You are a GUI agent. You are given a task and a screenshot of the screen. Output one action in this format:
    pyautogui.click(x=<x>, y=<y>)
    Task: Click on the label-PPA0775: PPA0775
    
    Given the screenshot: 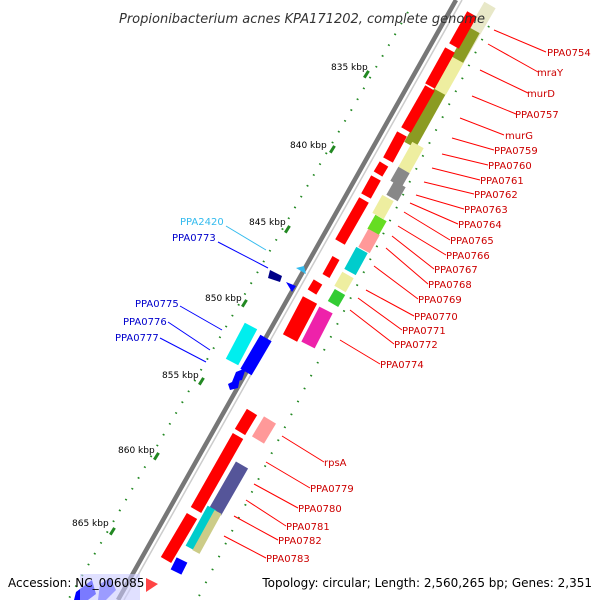 What is the action you would take?
    pyautogui.click(x=157, y=304)
    